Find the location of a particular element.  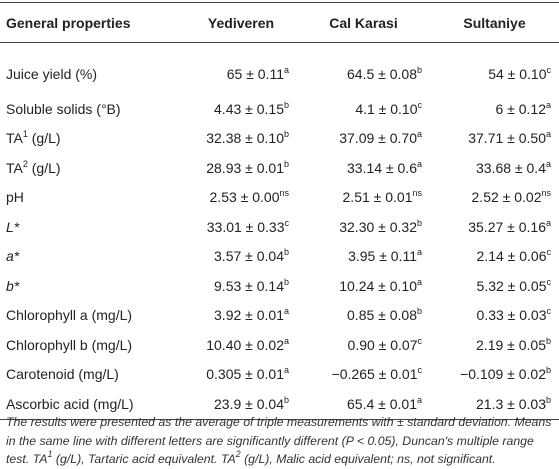

cell-value: 3.57 ± 0.04 is located at coordinates (249, 256).